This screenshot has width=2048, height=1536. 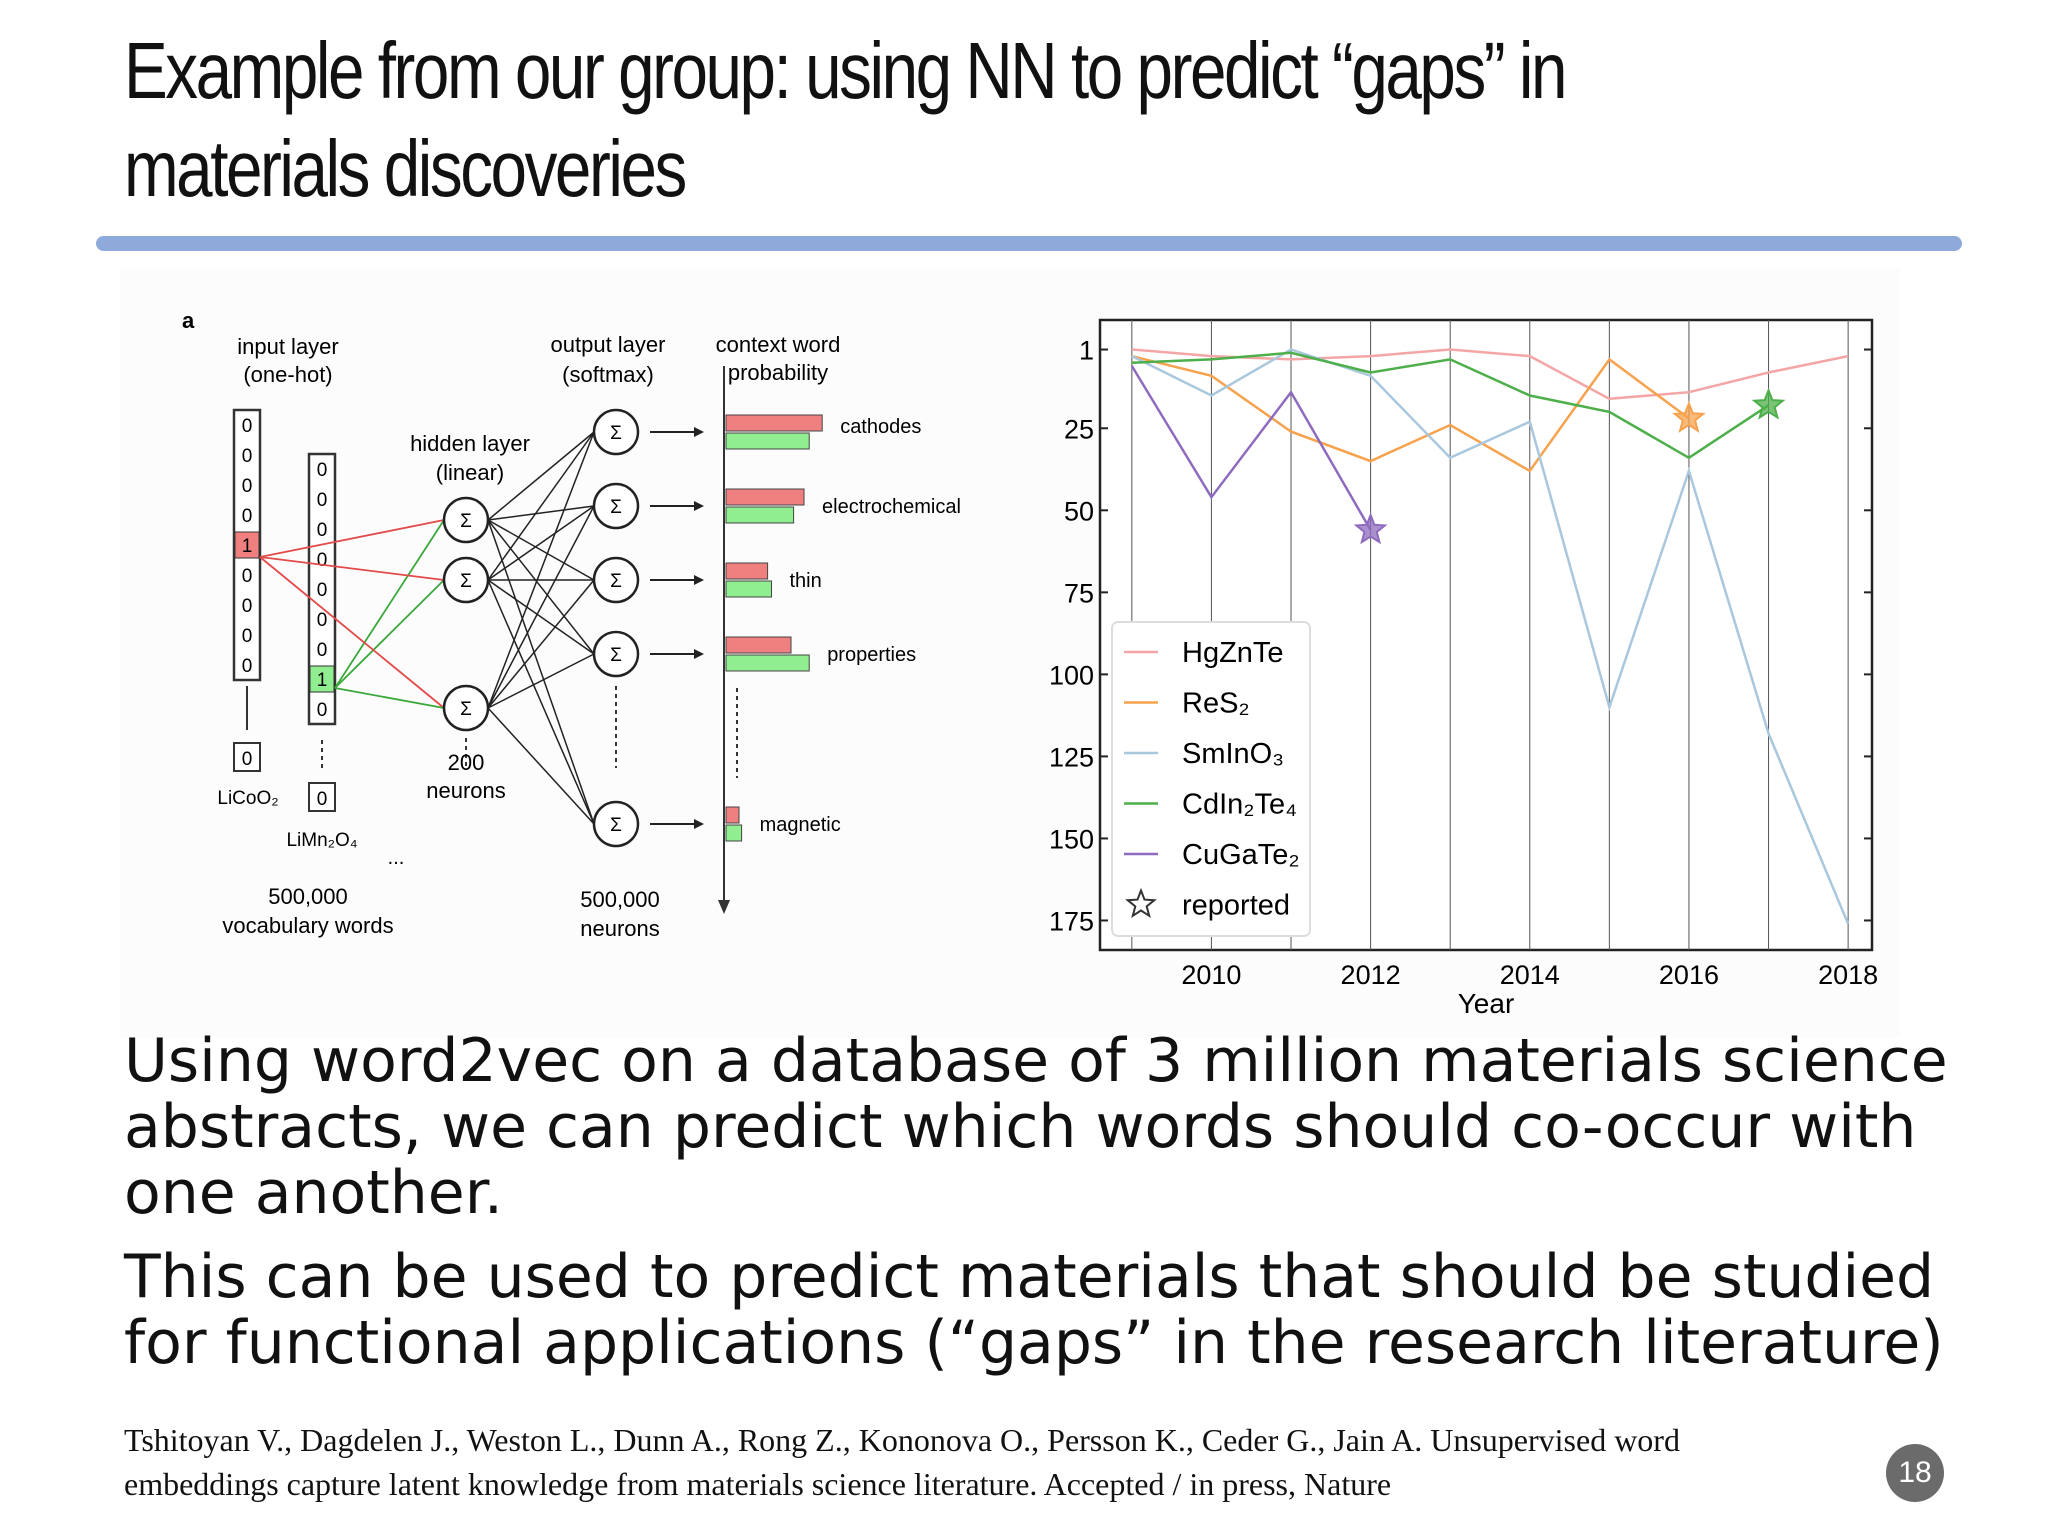 What do you see at coordinates (1486, 1003) in the screenshot?
I see `x-axis-label: Year` at bounding box center [1486, 1003].